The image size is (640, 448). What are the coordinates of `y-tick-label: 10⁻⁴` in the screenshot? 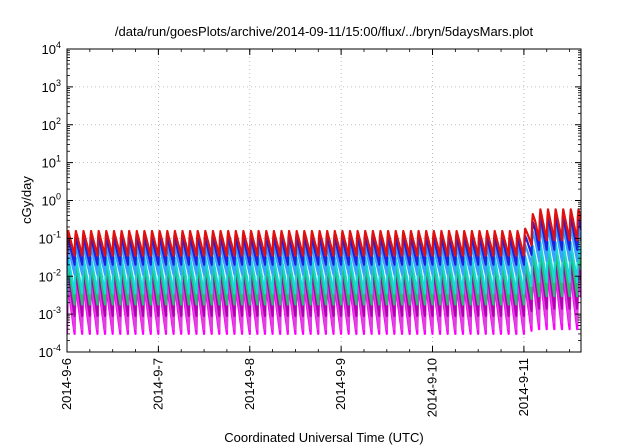 It's located at (50, 351).